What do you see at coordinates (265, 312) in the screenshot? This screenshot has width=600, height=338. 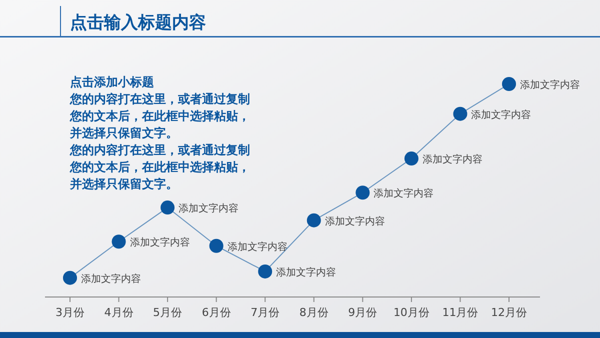 I see `x-tick-label: 7月份` at bounding box center [265, 312].